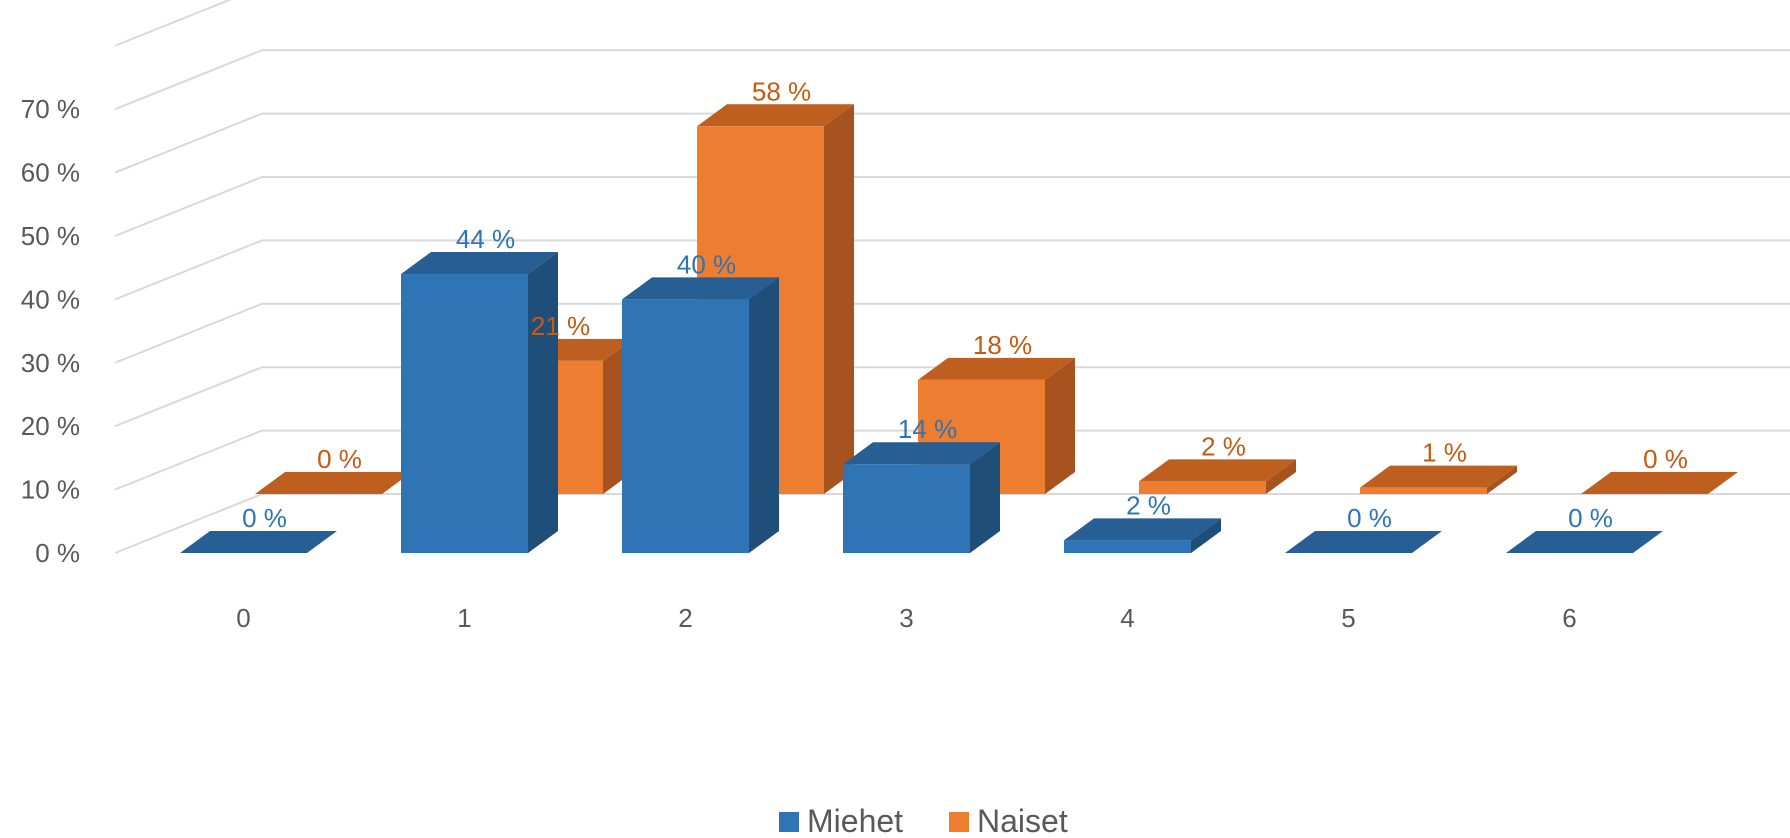  I want to click on naiset-data-label: 18 %, so click(1002, 345).